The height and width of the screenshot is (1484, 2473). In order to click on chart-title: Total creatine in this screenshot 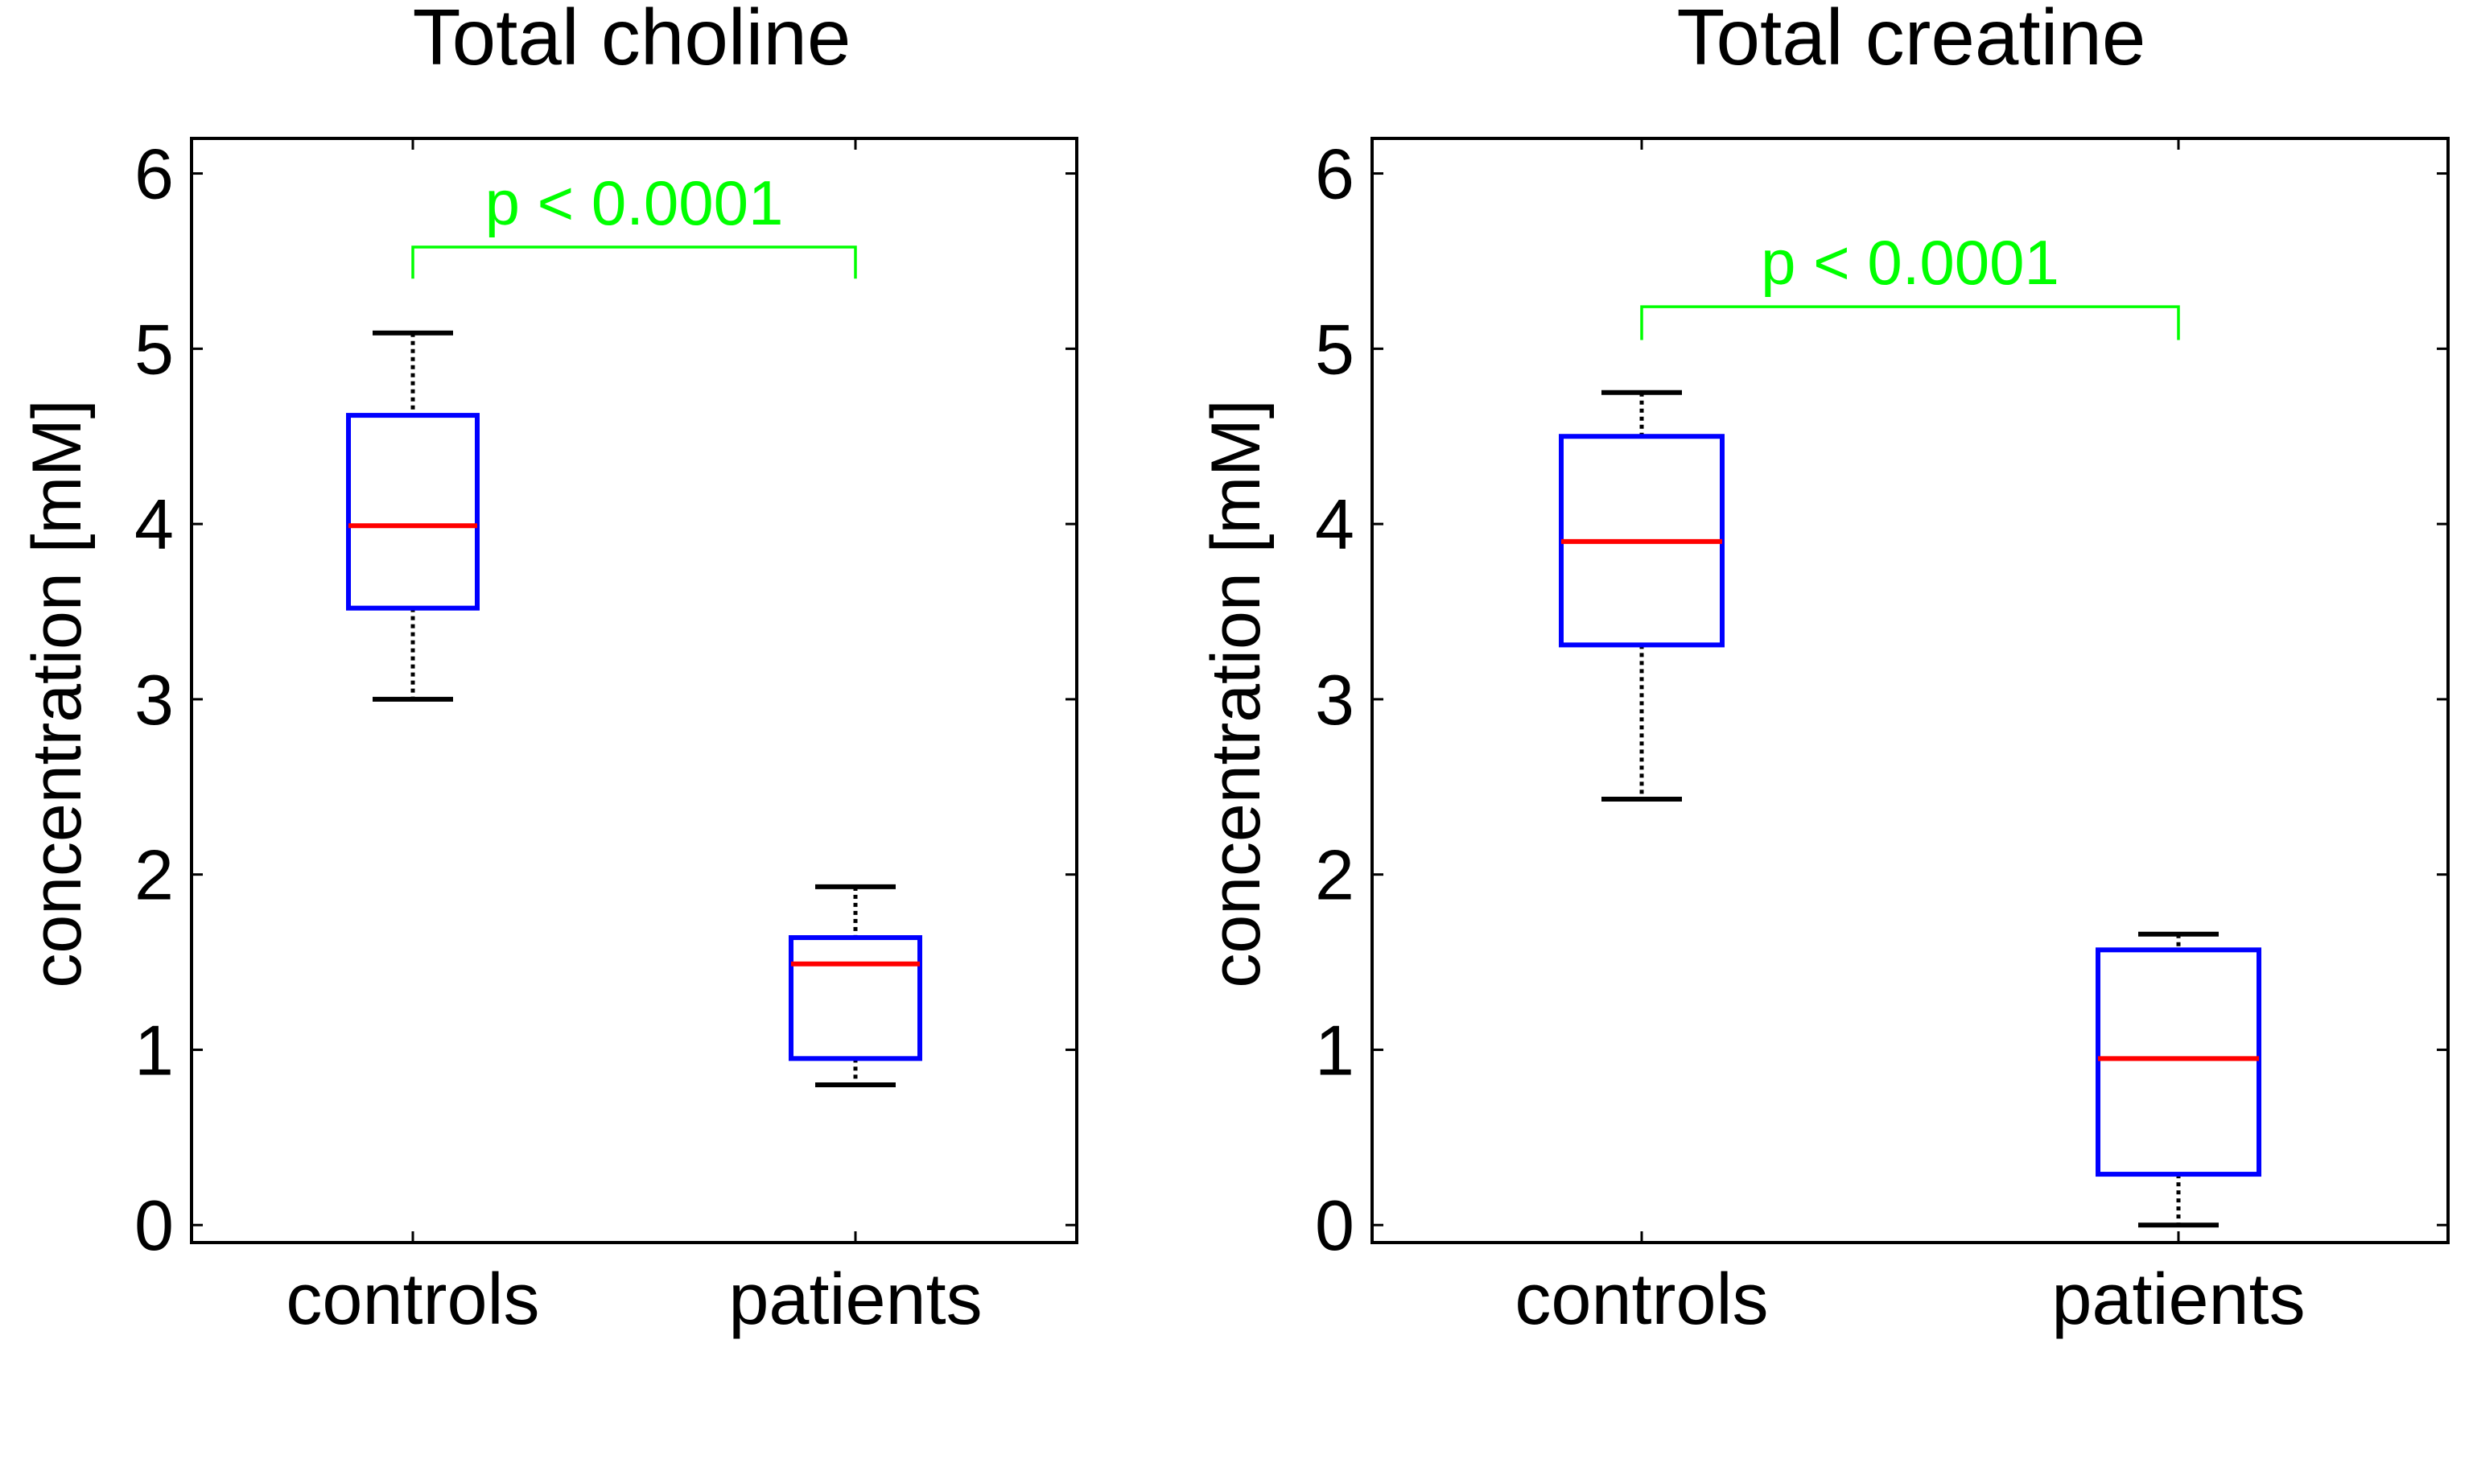, I will do `click(1911, 40)`.